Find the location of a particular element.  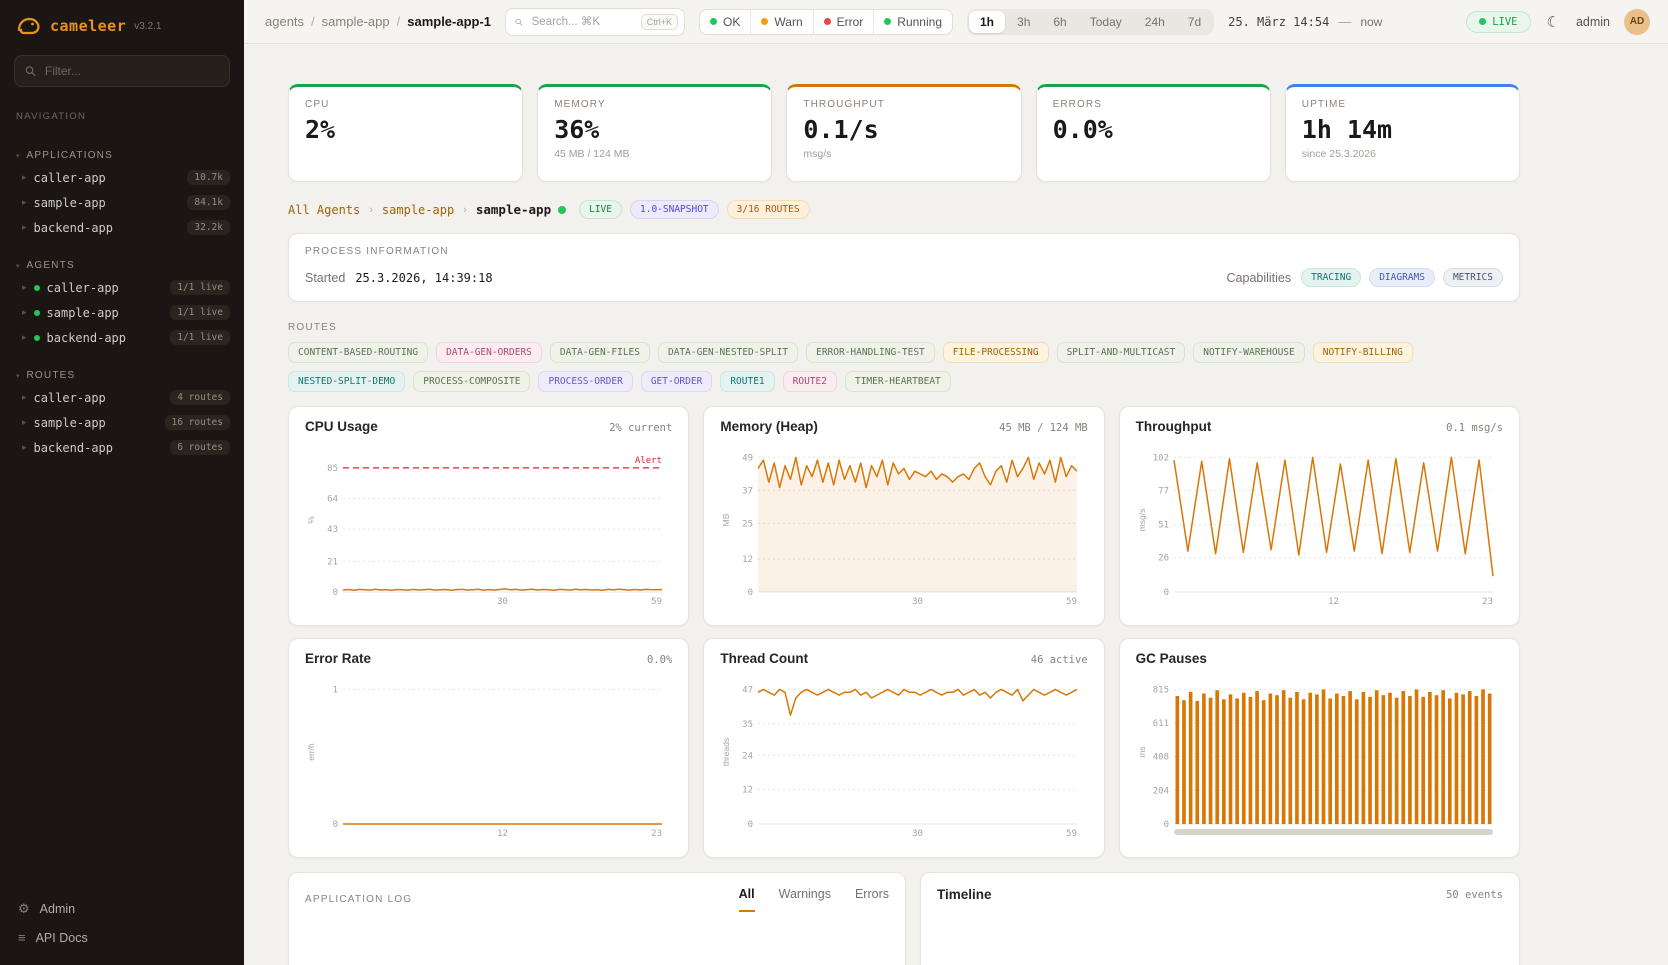

datetime-range: 25. März 14:54 — now is located at coordinates (1305, 21).